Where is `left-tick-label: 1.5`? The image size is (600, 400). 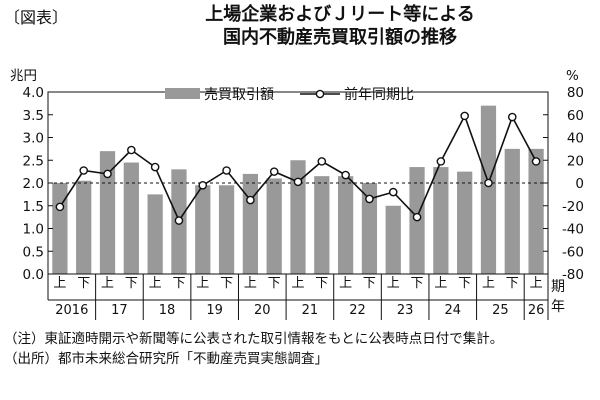 left-tick-label: 1.5 is located at coordinates (33, 207).